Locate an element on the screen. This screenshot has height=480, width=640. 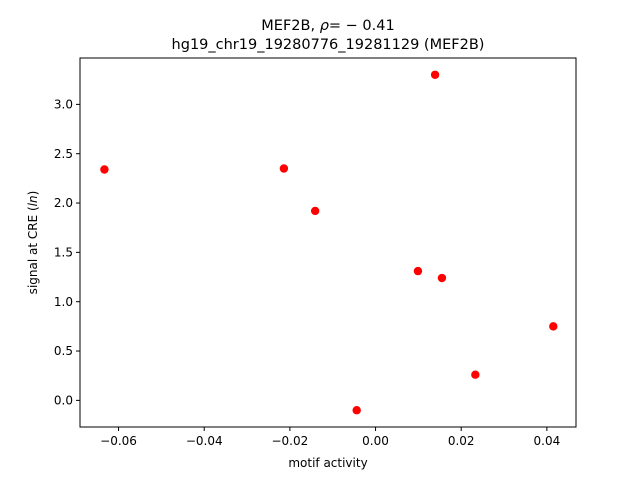
y-axis-ticks: 0.0 0.5 1.0 1.5 2.0 2.5 3.0 is located at coordinates (67, 253).